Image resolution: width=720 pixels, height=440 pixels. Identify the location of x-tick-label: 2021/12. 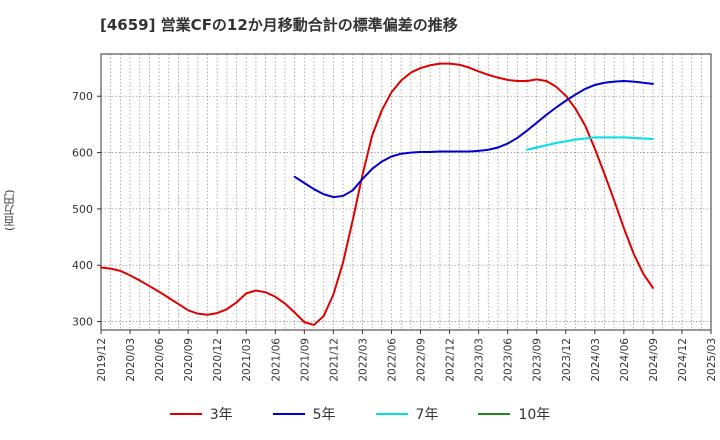
(334, 360).